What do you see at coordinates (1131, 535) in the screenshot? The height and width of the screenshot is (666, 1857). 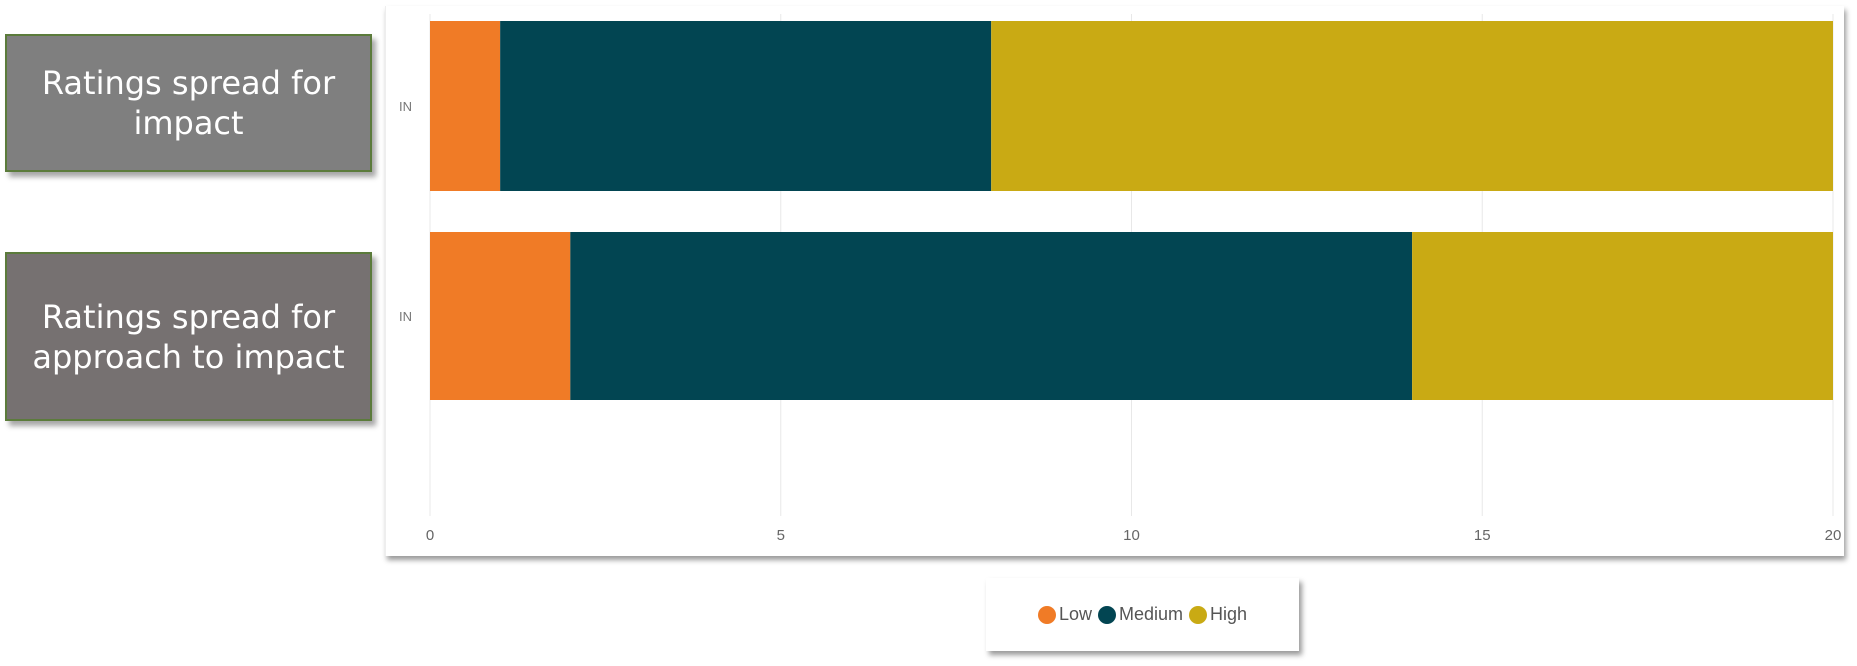 I see `x-tick-label: 10` at bounding box center [1131, 535].